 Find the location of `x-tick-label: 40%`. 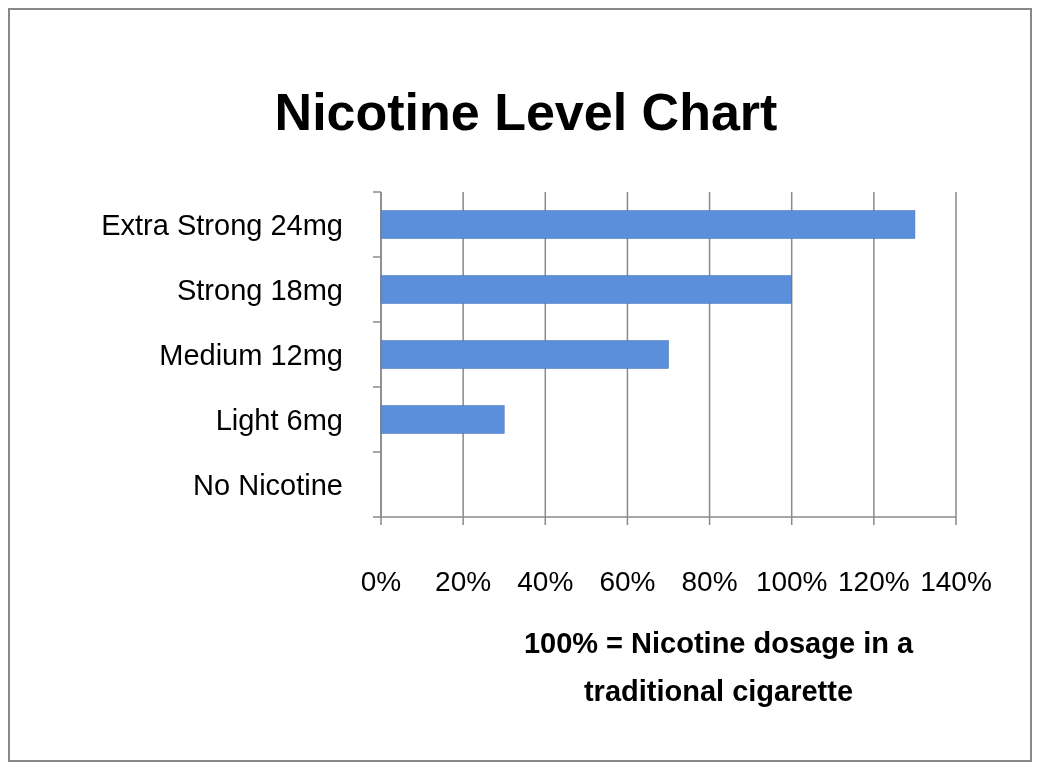

x-tick-label: 40% is located at coordinates (545, 581).